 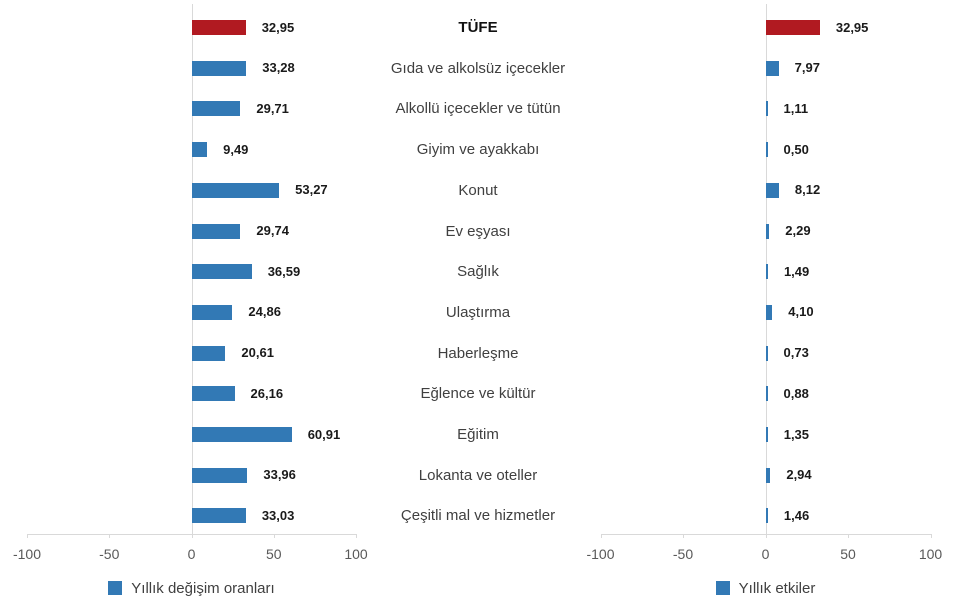 I want to click on bar-value-label: 9,49, so click(x=236, y=149).